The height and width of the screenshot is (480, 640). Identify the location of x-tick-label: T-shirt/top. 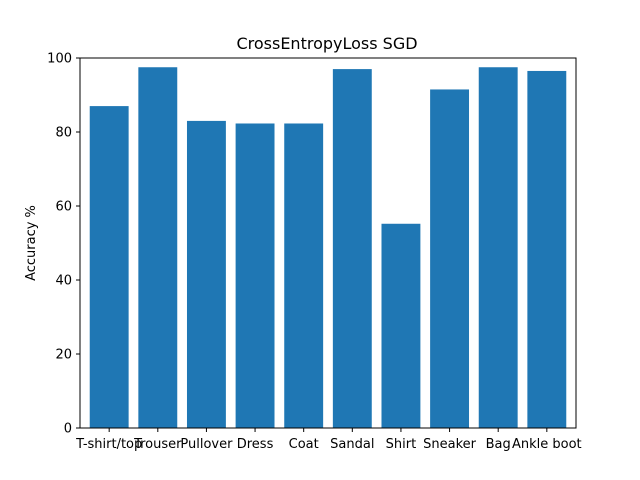
(108, 444).